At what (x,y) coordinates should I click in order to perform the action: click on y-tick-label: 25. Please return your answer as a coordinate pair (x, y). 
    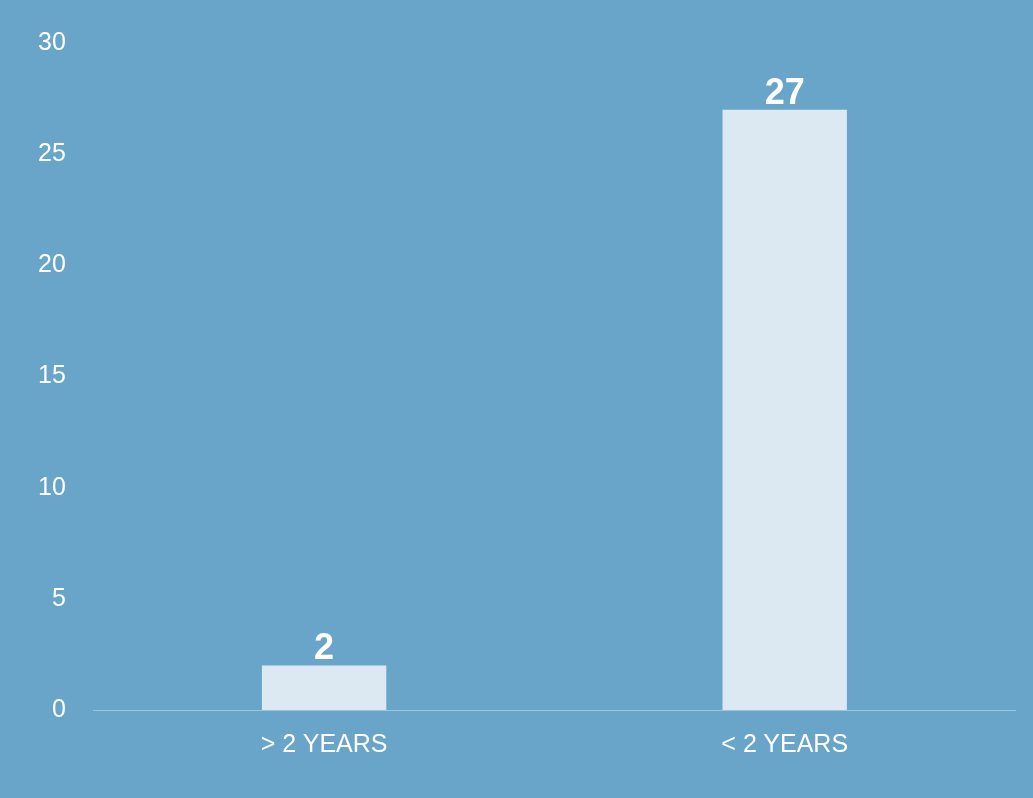
    Looking at the image, I should click on (52, 152).